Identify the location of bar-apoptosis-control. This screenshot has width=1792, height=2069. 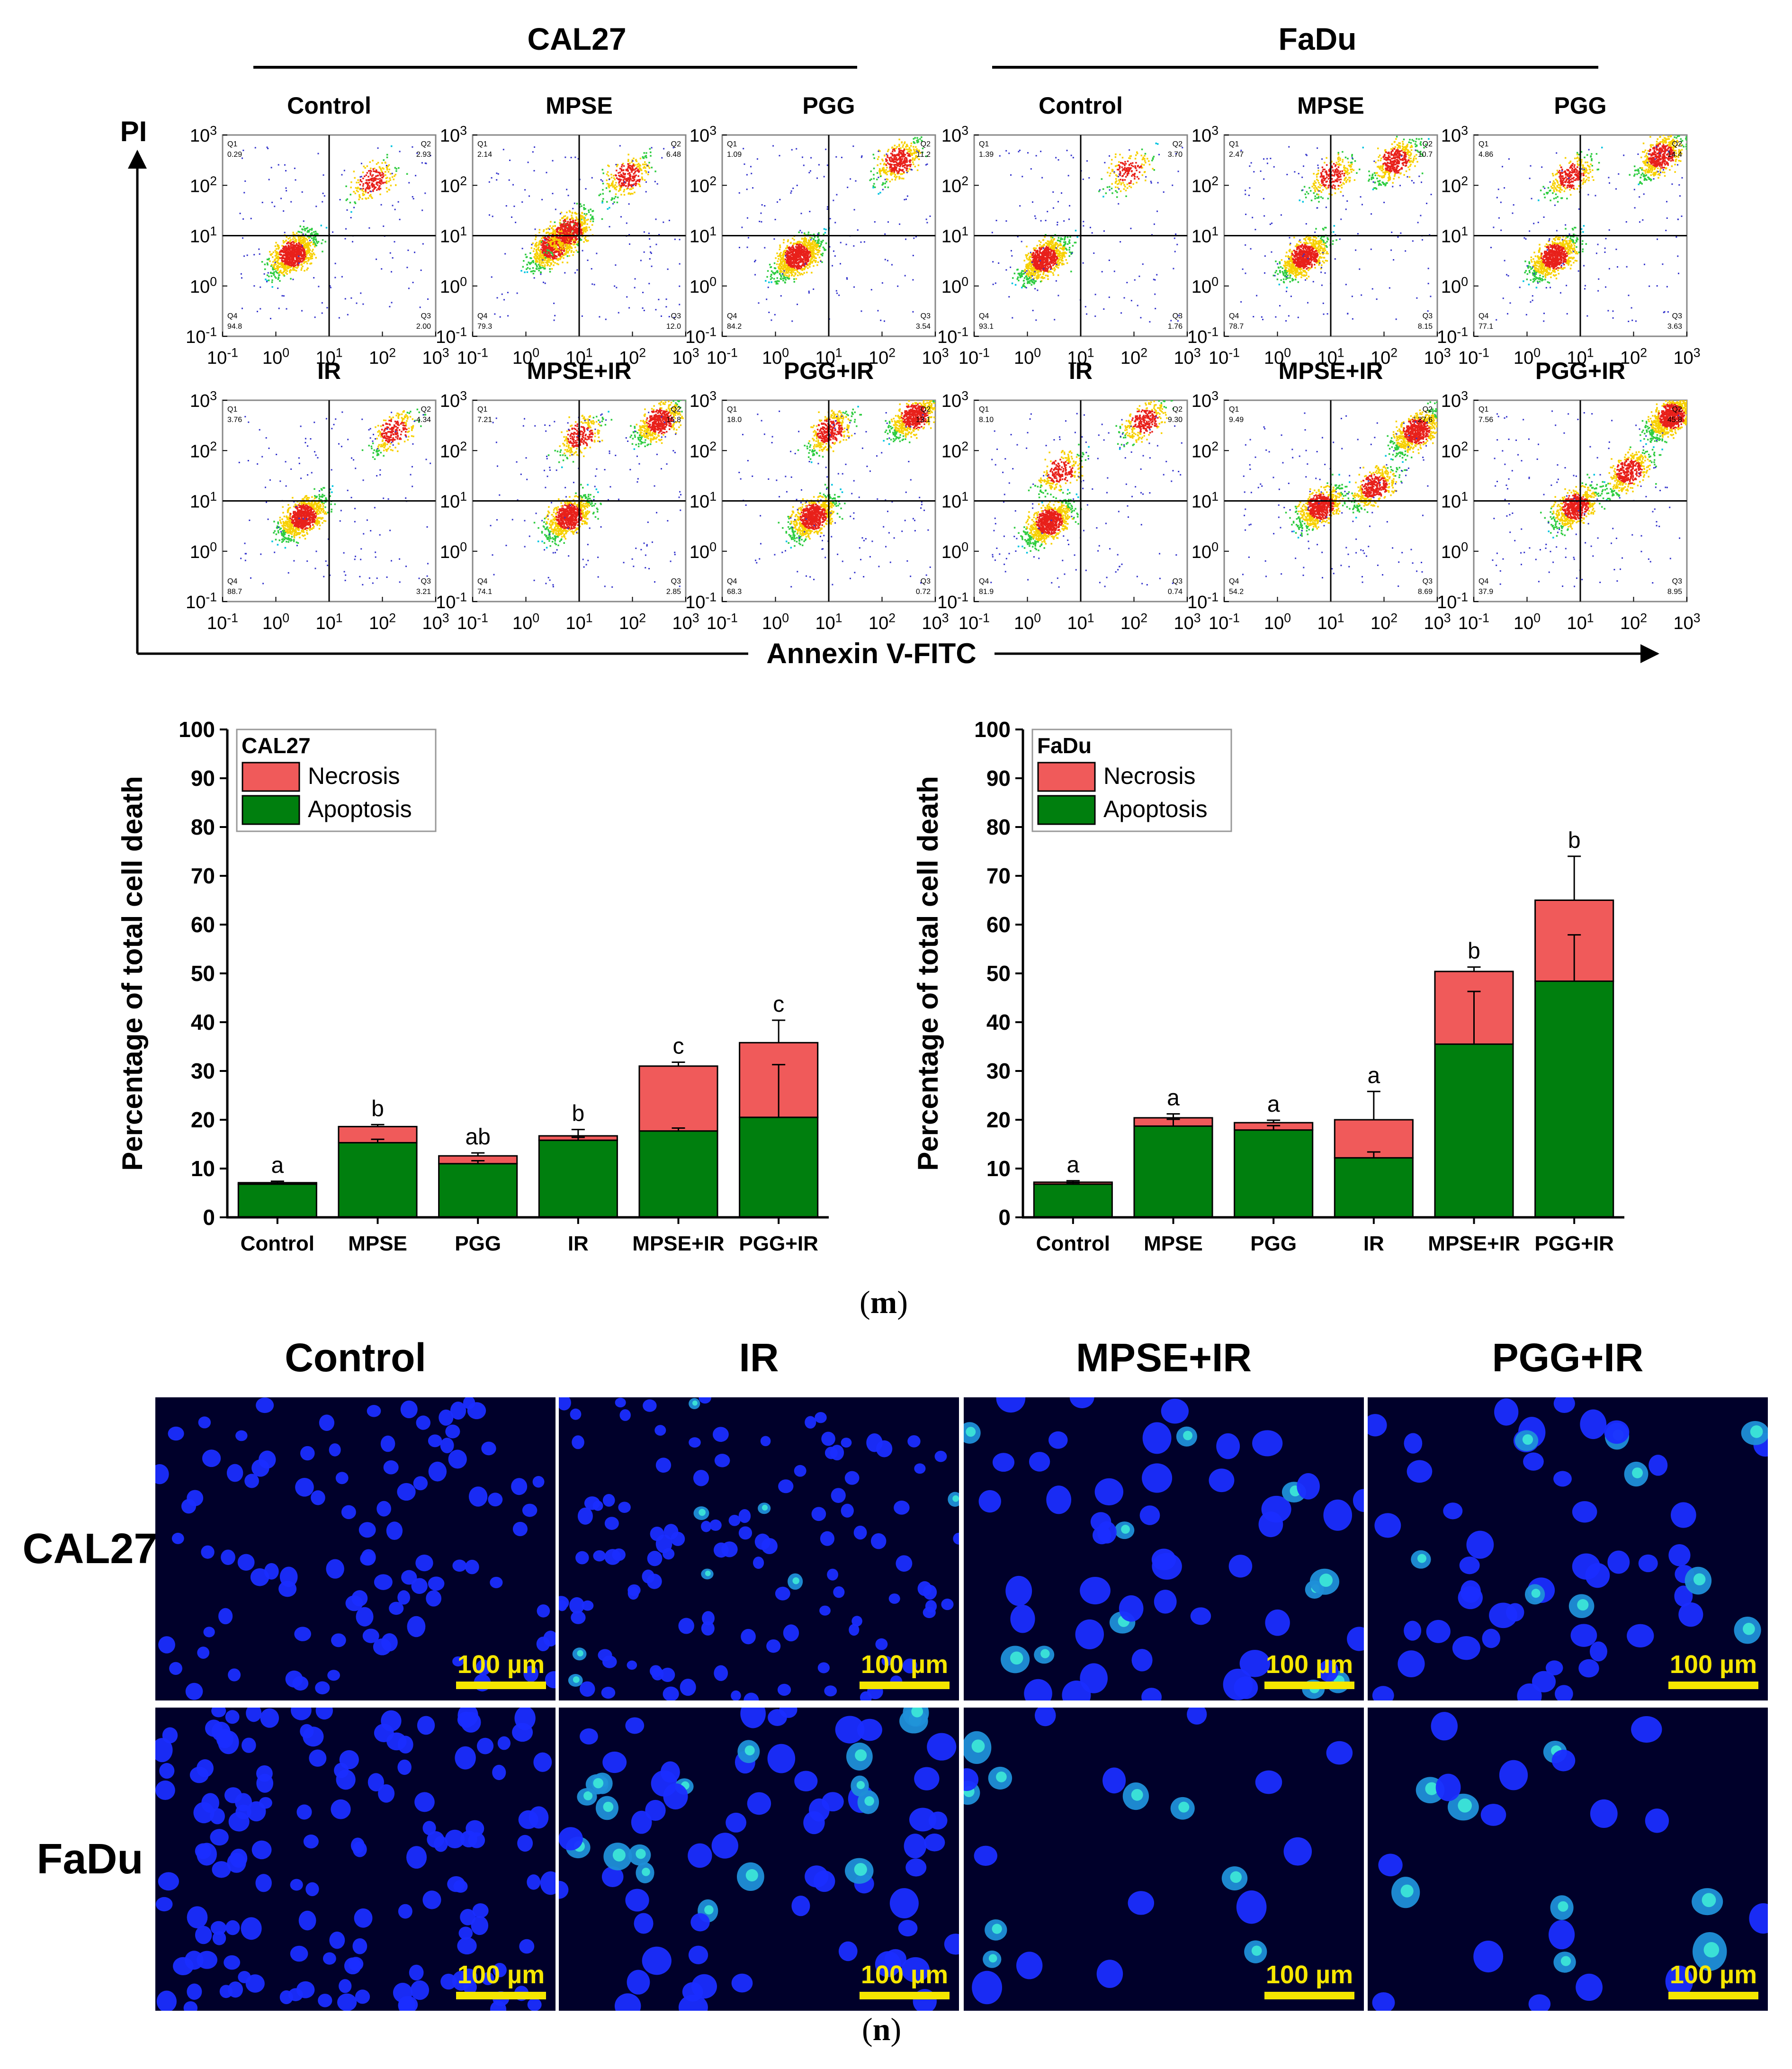
(277, 1200).